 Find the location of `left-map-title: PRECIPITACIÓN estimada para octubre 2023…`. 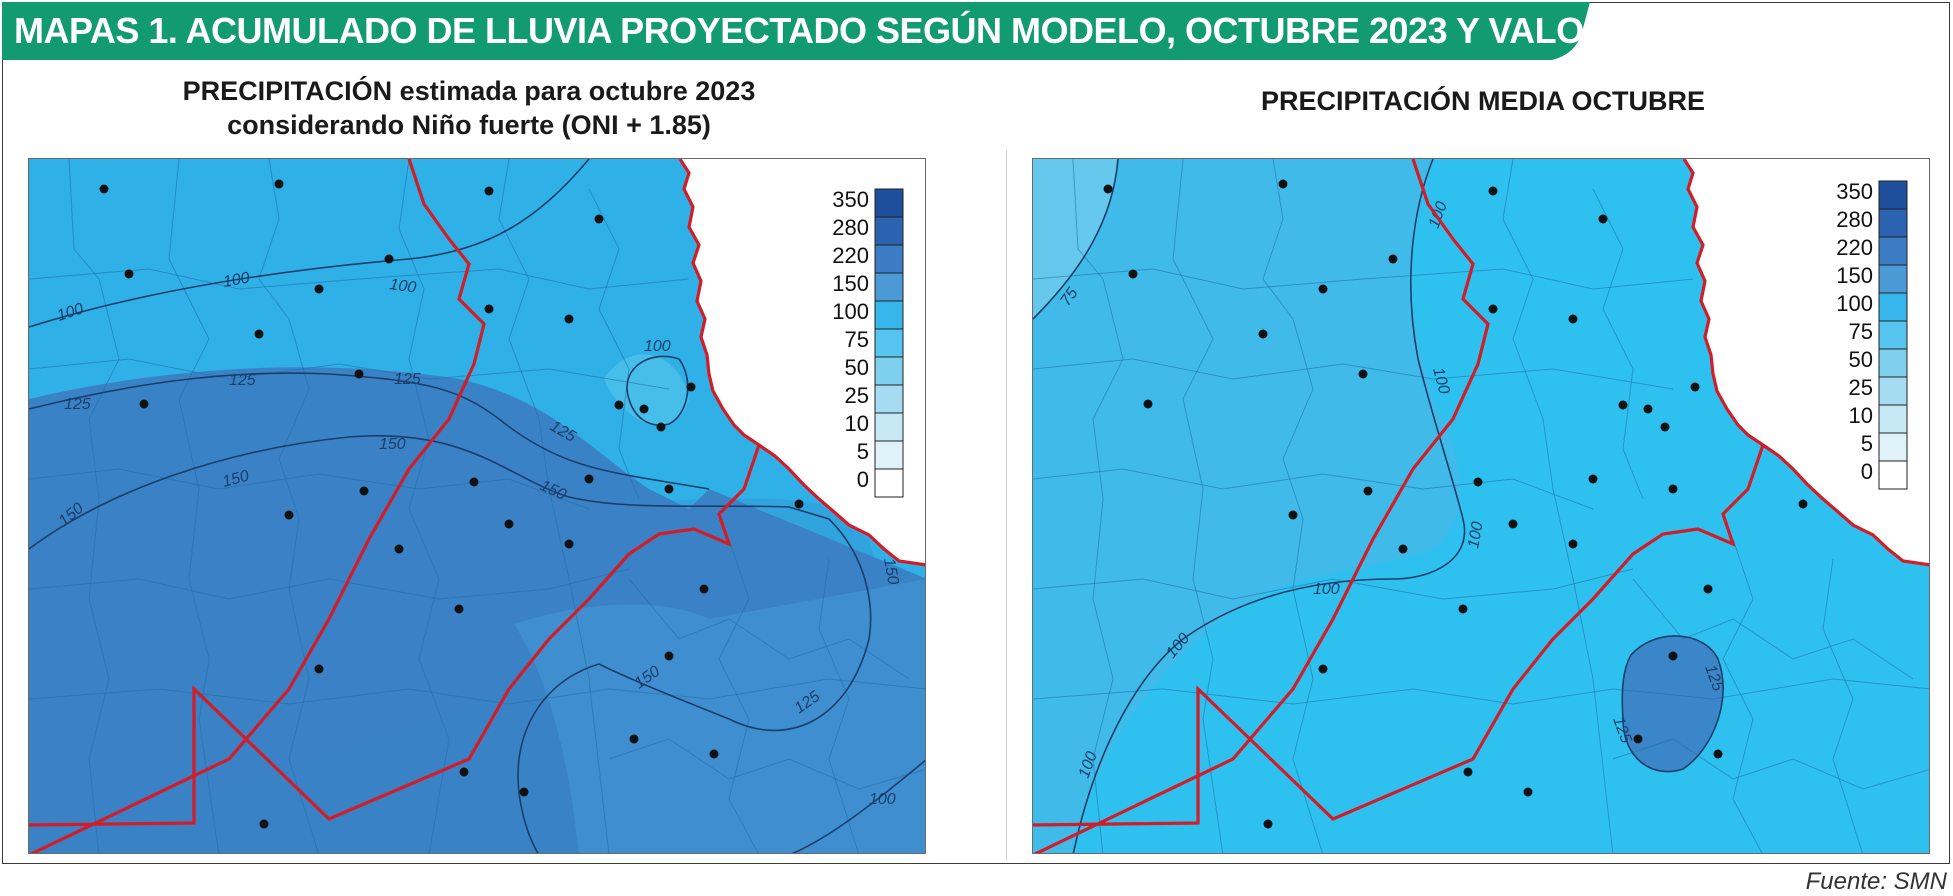

left-map-title: PRECIPITACIÓN estimada para octubre 2023… is located at coordinates (469, 108).